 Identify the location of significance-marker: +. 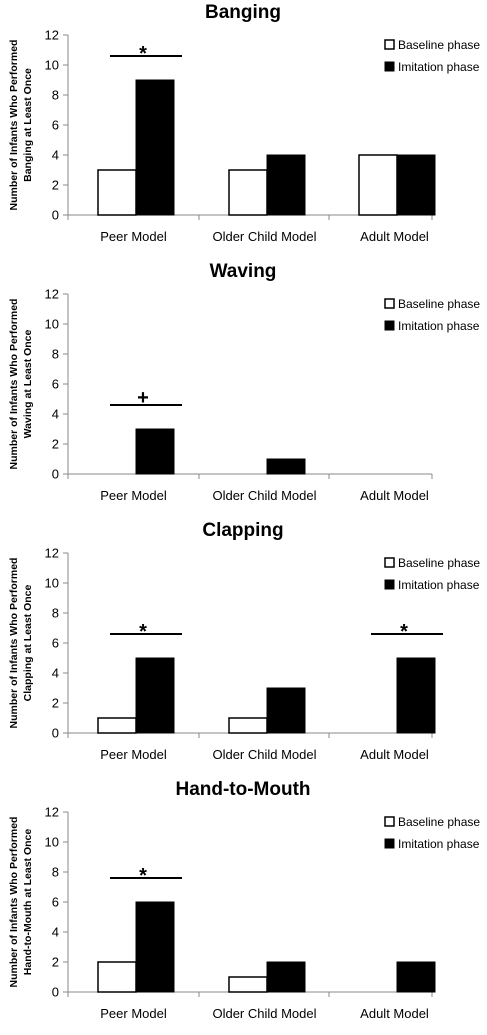
(143, 398).